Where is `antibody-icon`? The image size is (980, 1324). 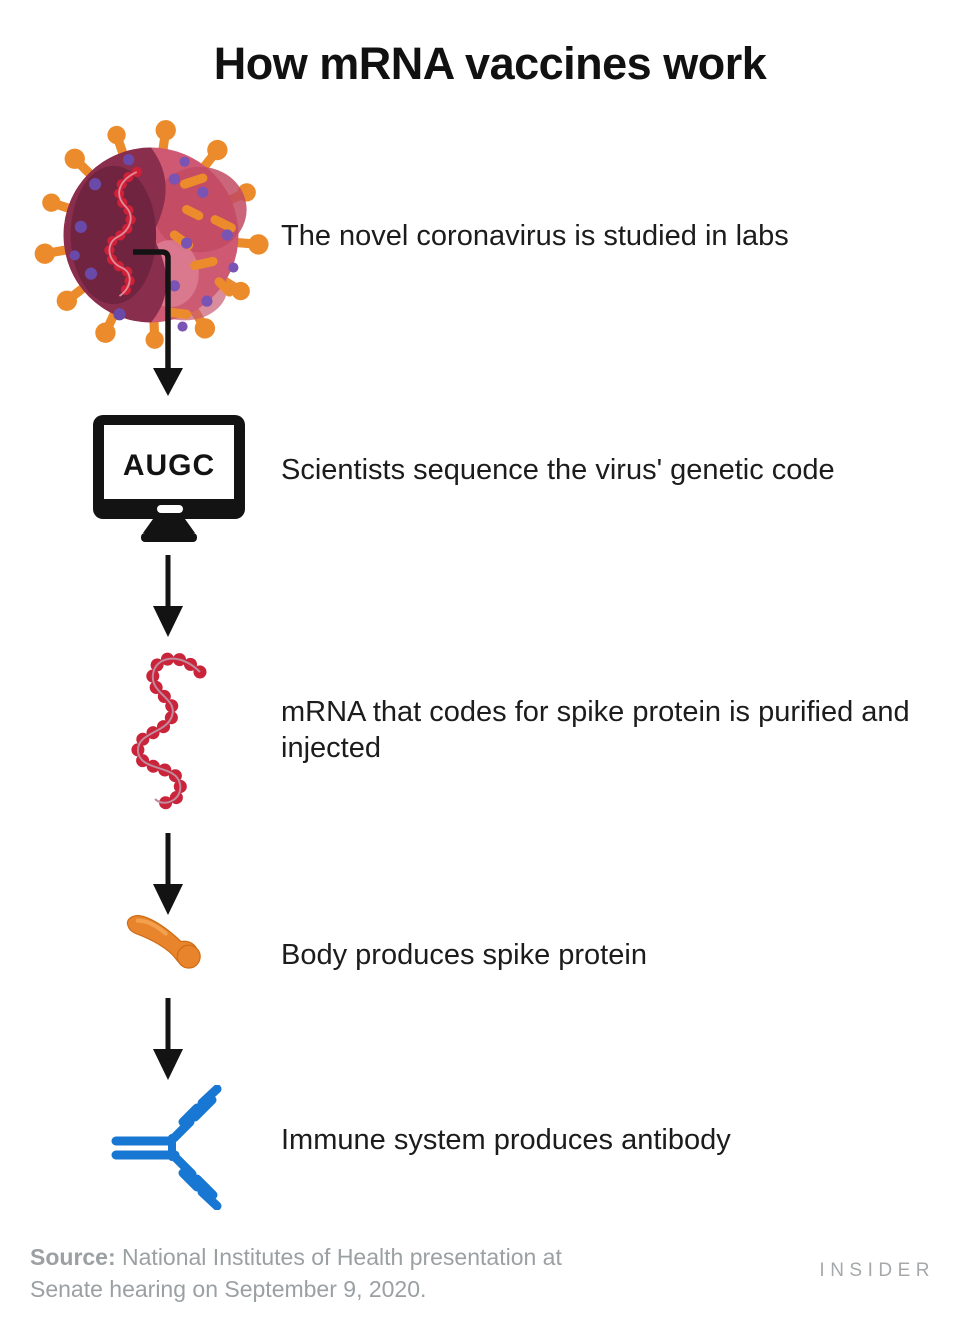 antibody-icon is located at coordinates (166, 1147).